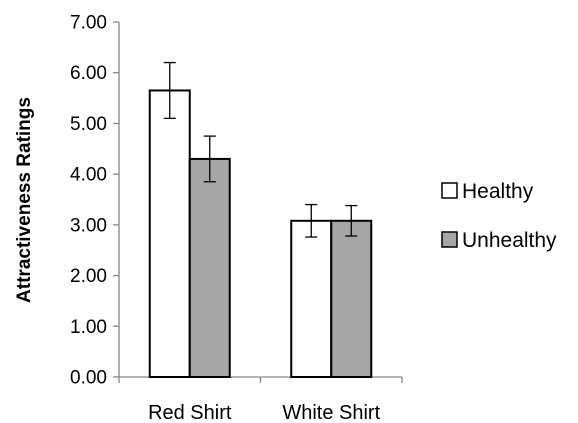 Image resolution: width=578 pixels, height=423 pixels. Describe the element at coordinates (88, 225) in the screenshot. I see `y-tick-label: 3.00` at that location.